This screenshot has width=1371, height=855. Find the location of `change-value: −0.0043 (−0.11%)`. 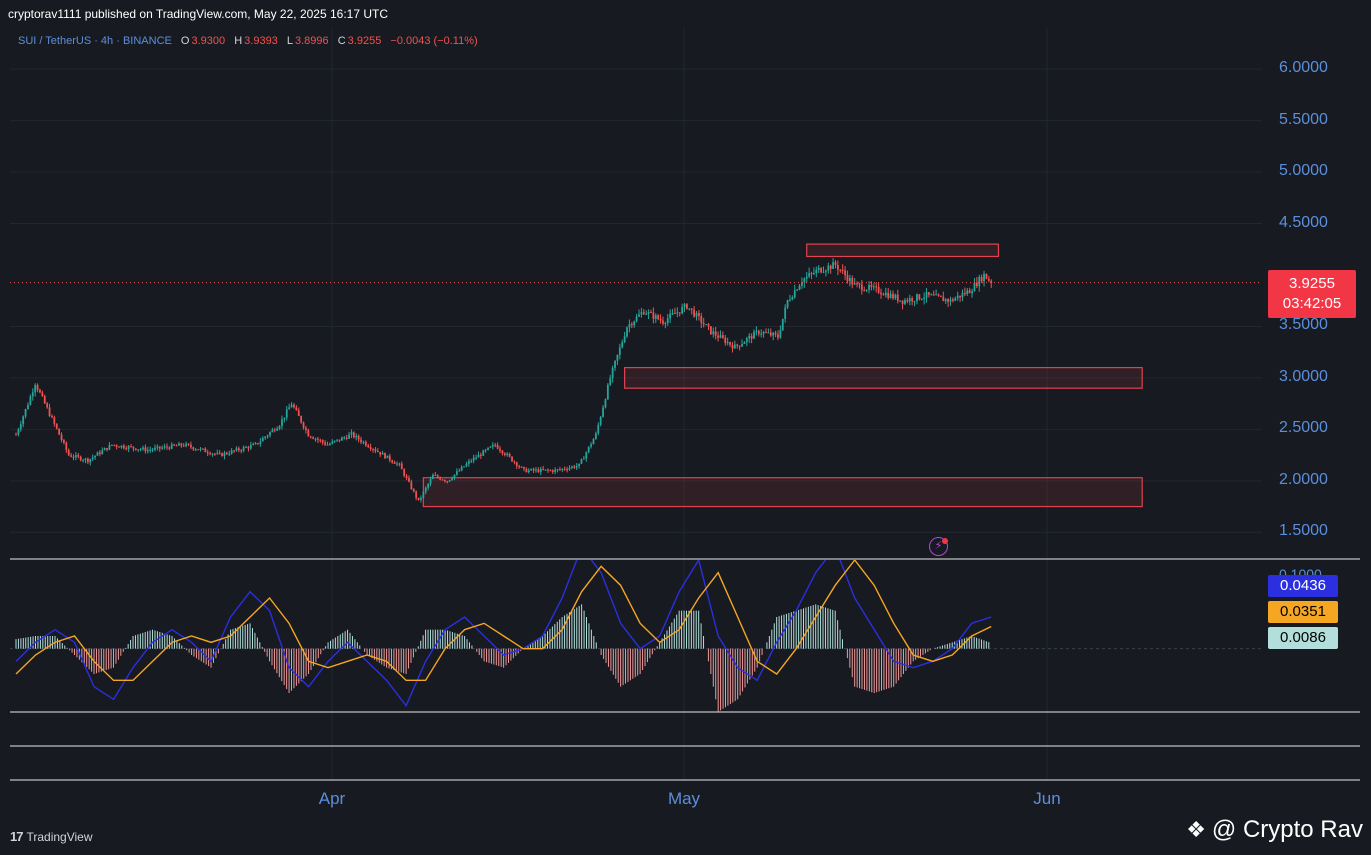

change-value: −0.0043 (−0.11%) is located at coordinates (434, 41).